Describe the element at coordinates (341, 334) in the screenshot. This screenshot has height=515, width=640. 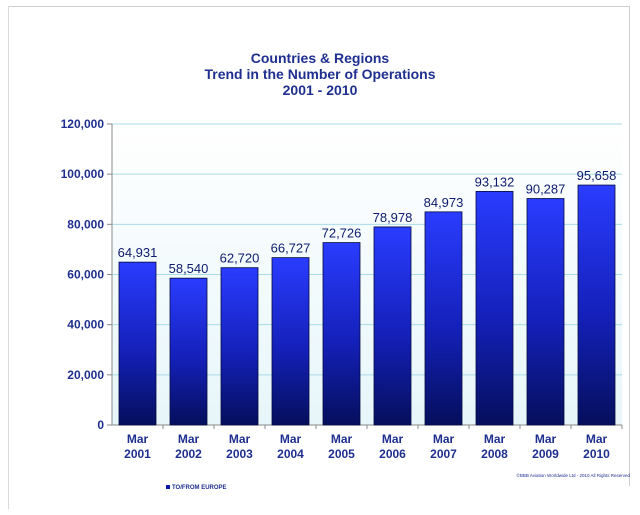
I see `bar-mar-2005` at that location.